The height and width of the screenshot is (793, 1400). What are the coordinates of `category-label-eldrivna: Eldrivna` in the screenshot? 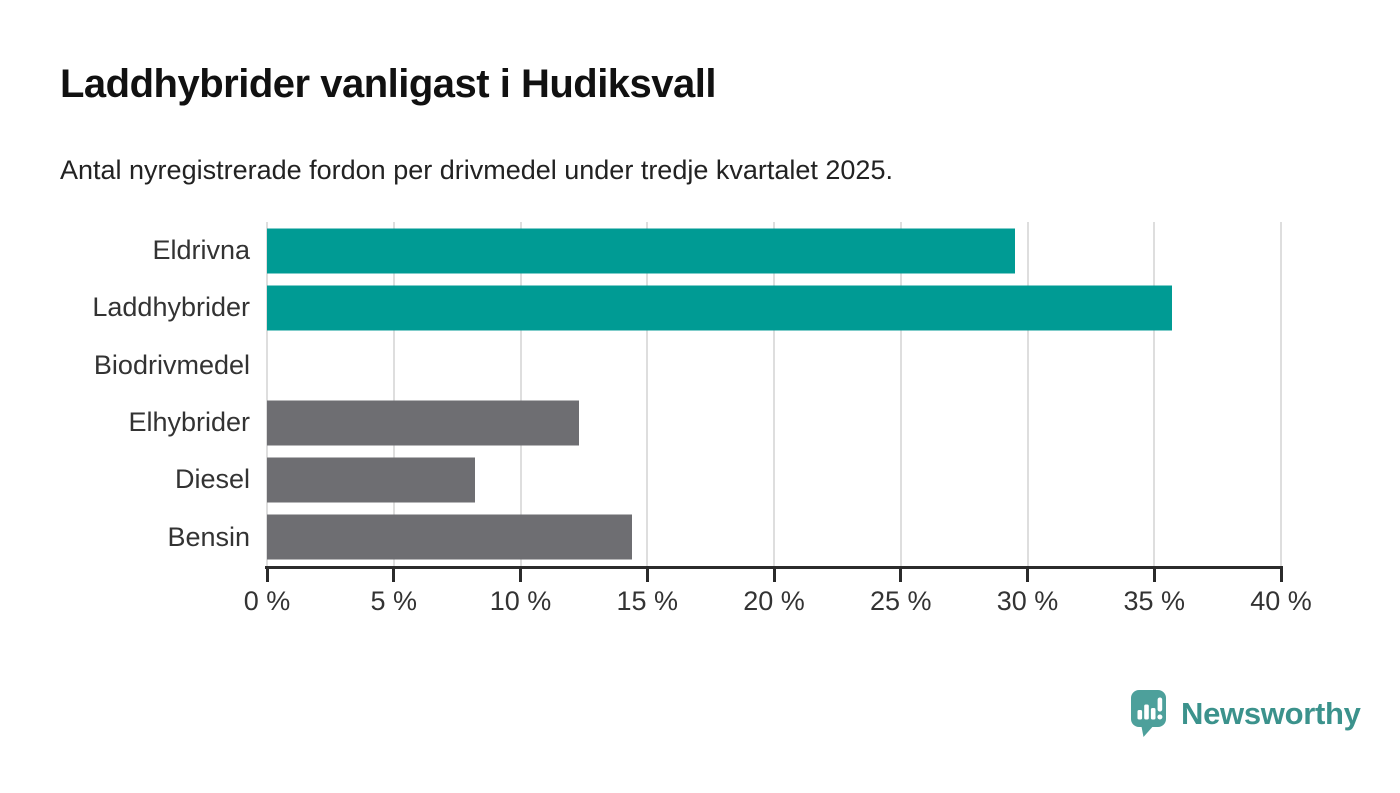 It's located at (201, 250).